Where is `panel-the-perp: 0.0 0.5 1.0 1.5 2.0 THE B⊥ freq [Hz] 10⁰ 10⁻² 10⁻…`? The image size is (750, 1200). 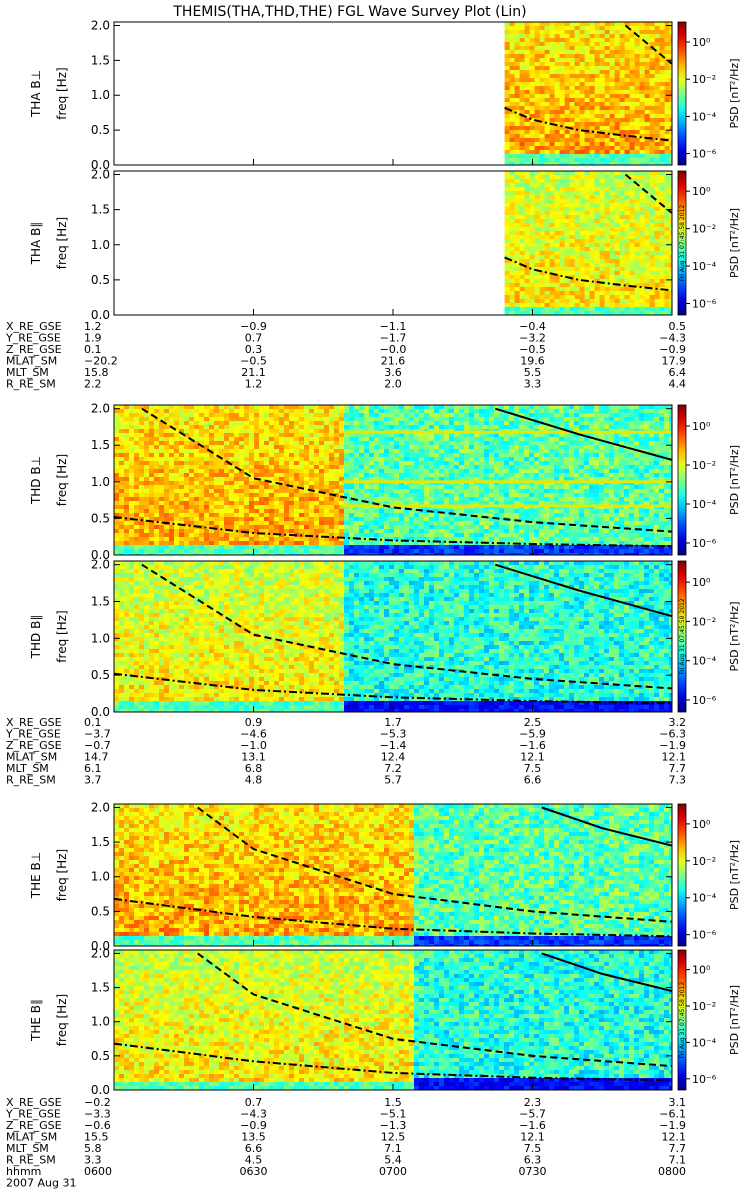 panel-the-perp: 0.0 0.5 1.0 1.5 2.0 THE B⊥ freq [Hz] 10⁰ 10⁻² 10⁻… is located at coordinates (385, 876).